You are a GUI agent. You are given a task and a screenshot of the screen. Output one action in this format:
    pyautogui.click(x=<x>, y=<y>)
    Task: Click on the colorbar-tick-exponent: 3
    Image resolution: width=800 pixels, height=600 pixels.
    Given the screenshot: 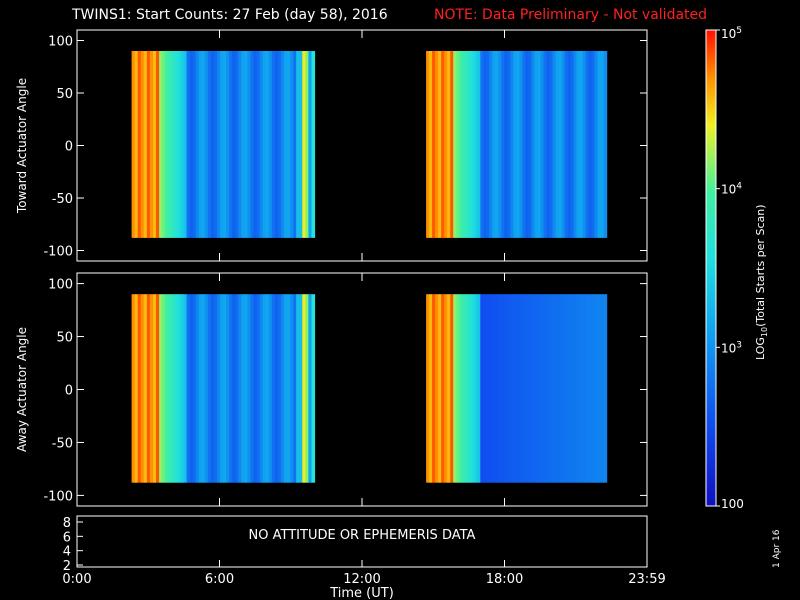 What is the action you would take?
    pyautogui.click(x=739, y=345)
    